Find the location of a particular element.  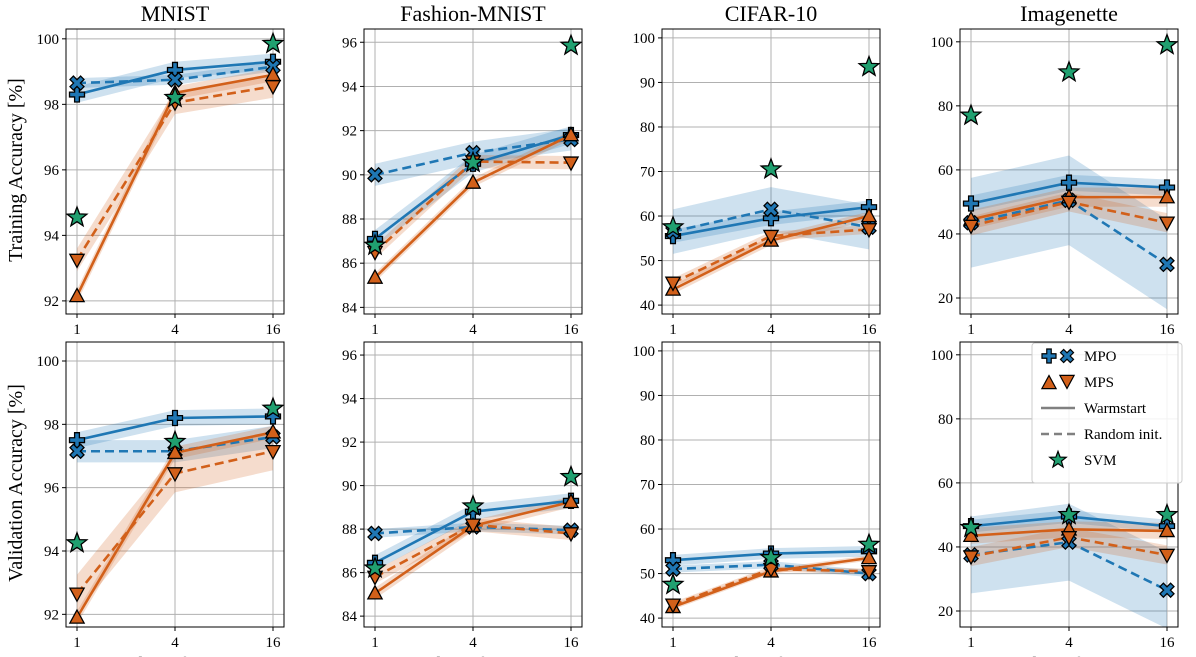

subplot-title: Imagenette is located at coordinates (1069, 13).